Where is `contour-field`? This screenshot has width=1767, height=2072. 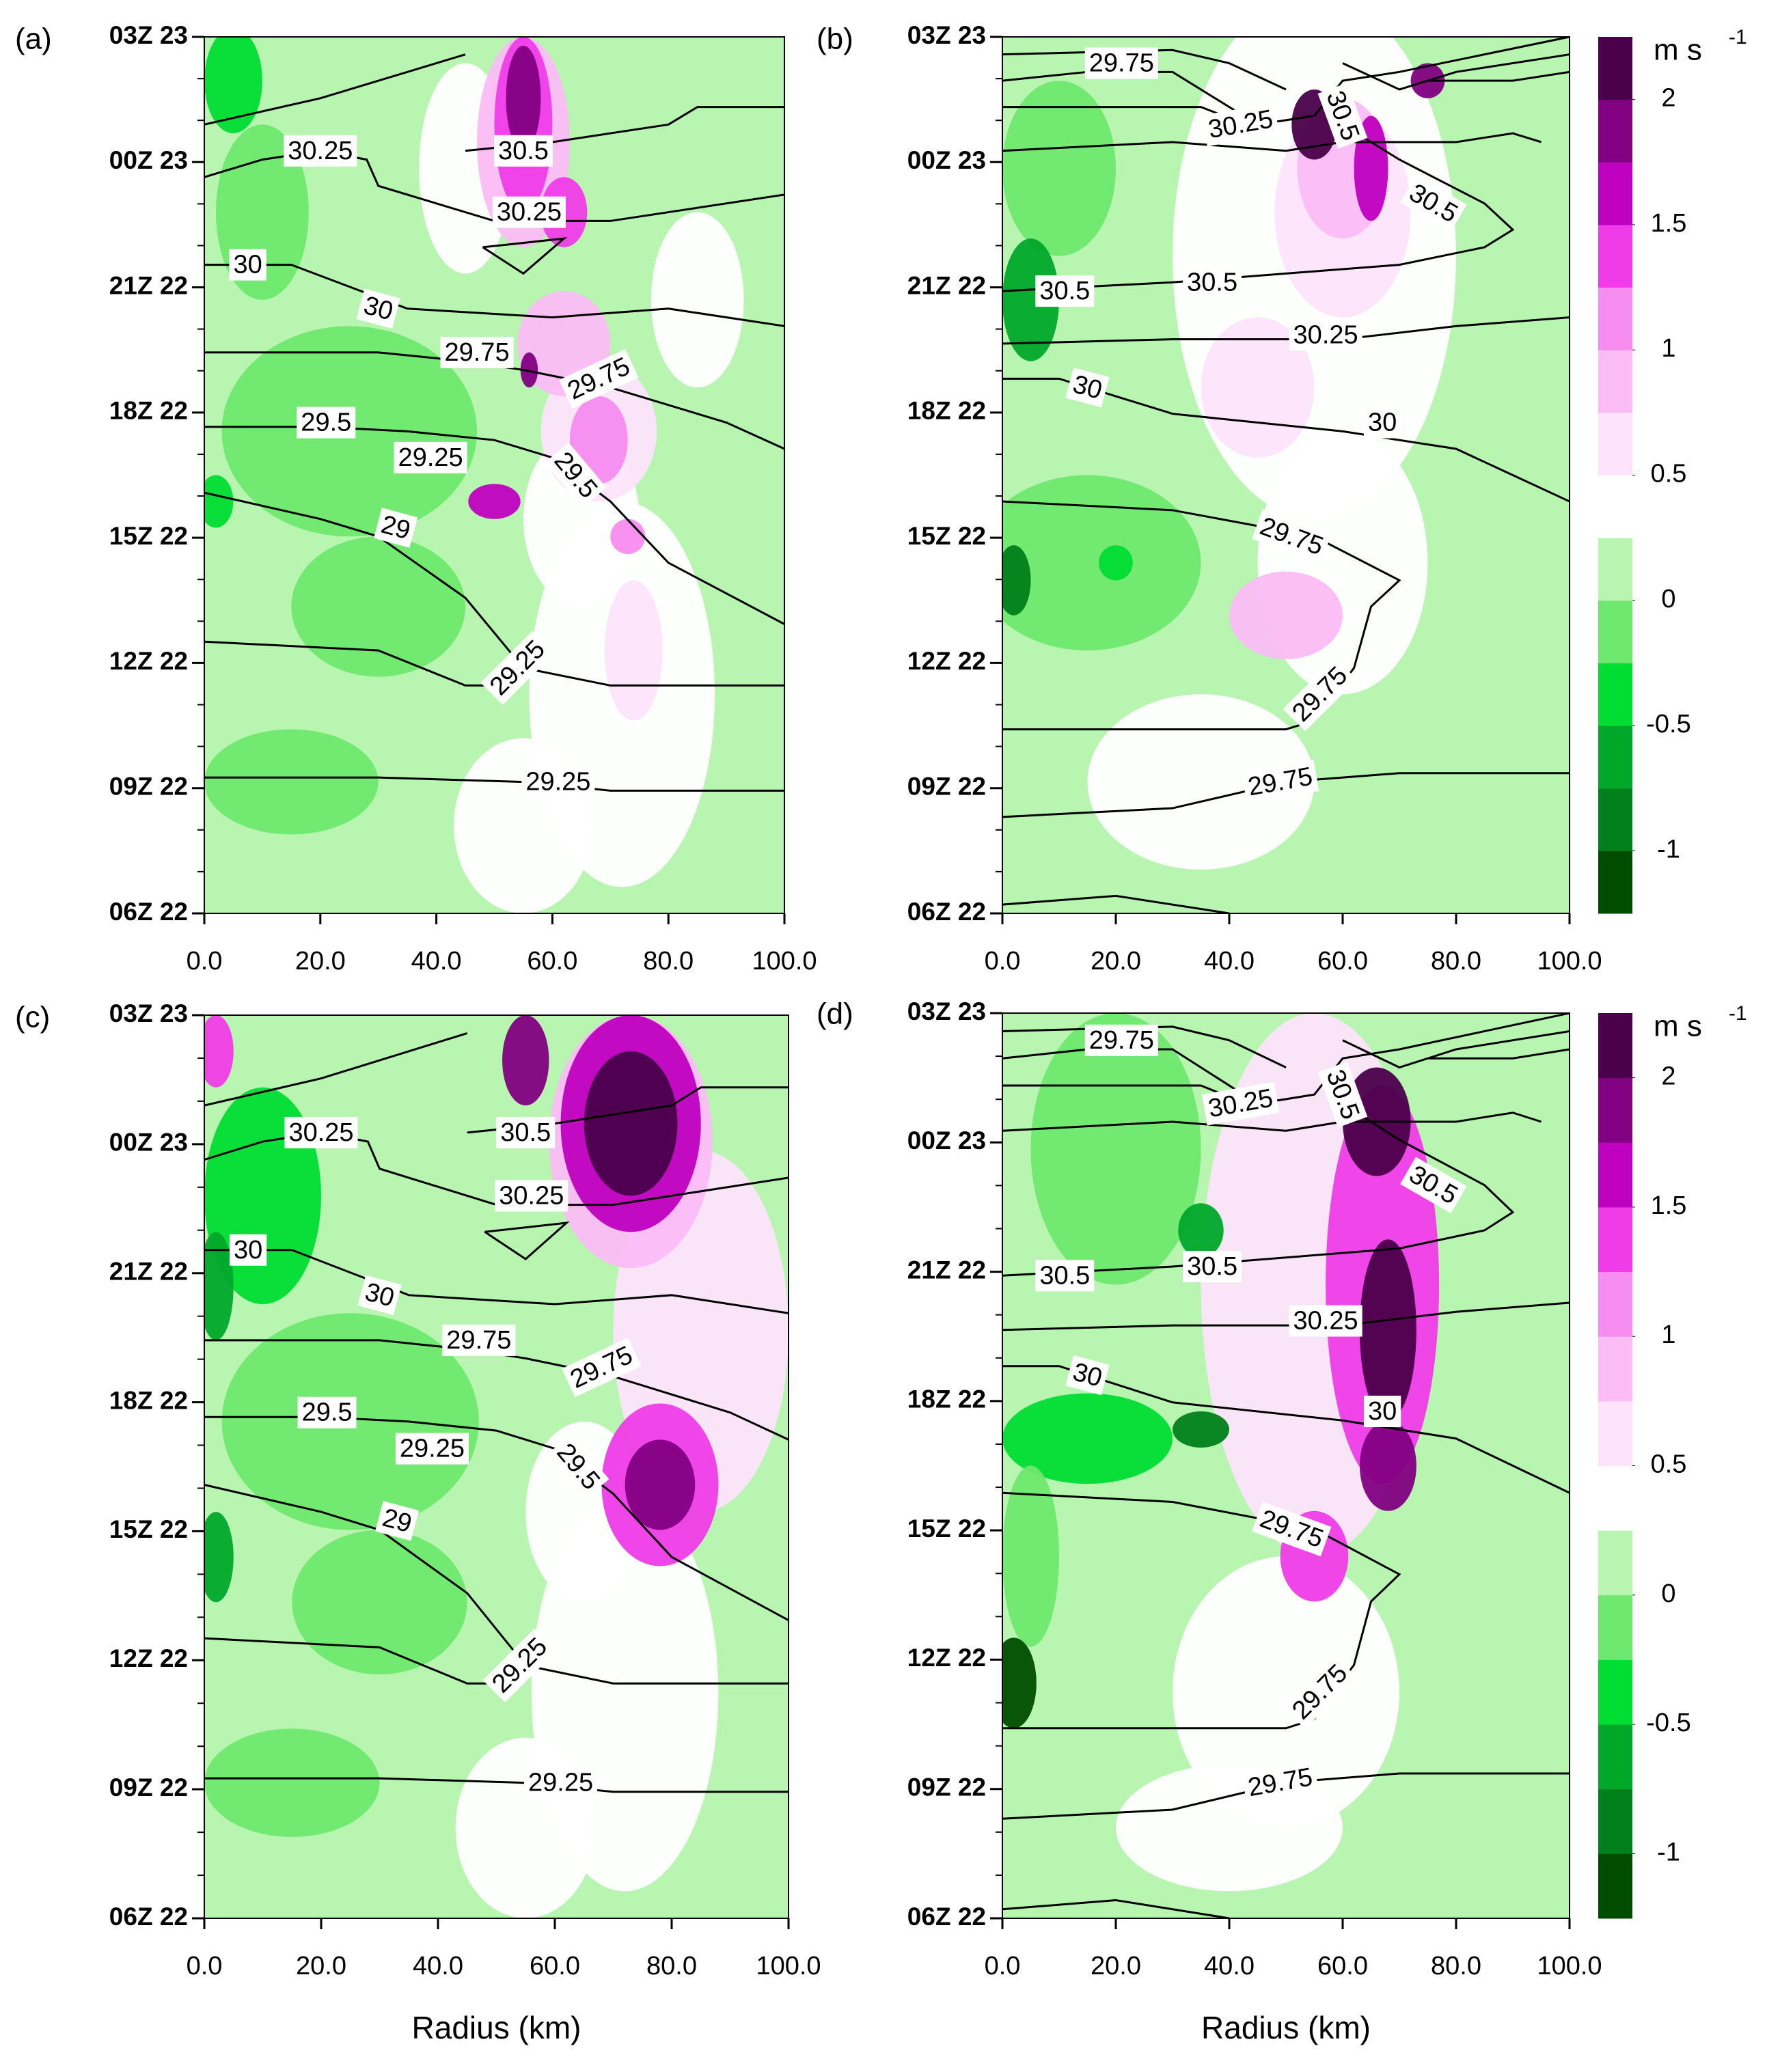
contour-field is located at coordinates (1286, 475).